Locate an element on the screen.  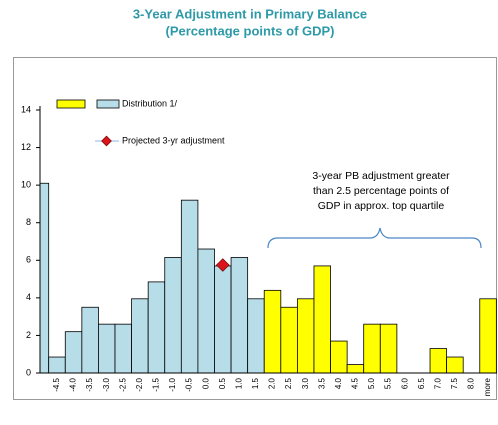
legend-label: Projected 3-yr adjustment is located at coordinates (173, 140).